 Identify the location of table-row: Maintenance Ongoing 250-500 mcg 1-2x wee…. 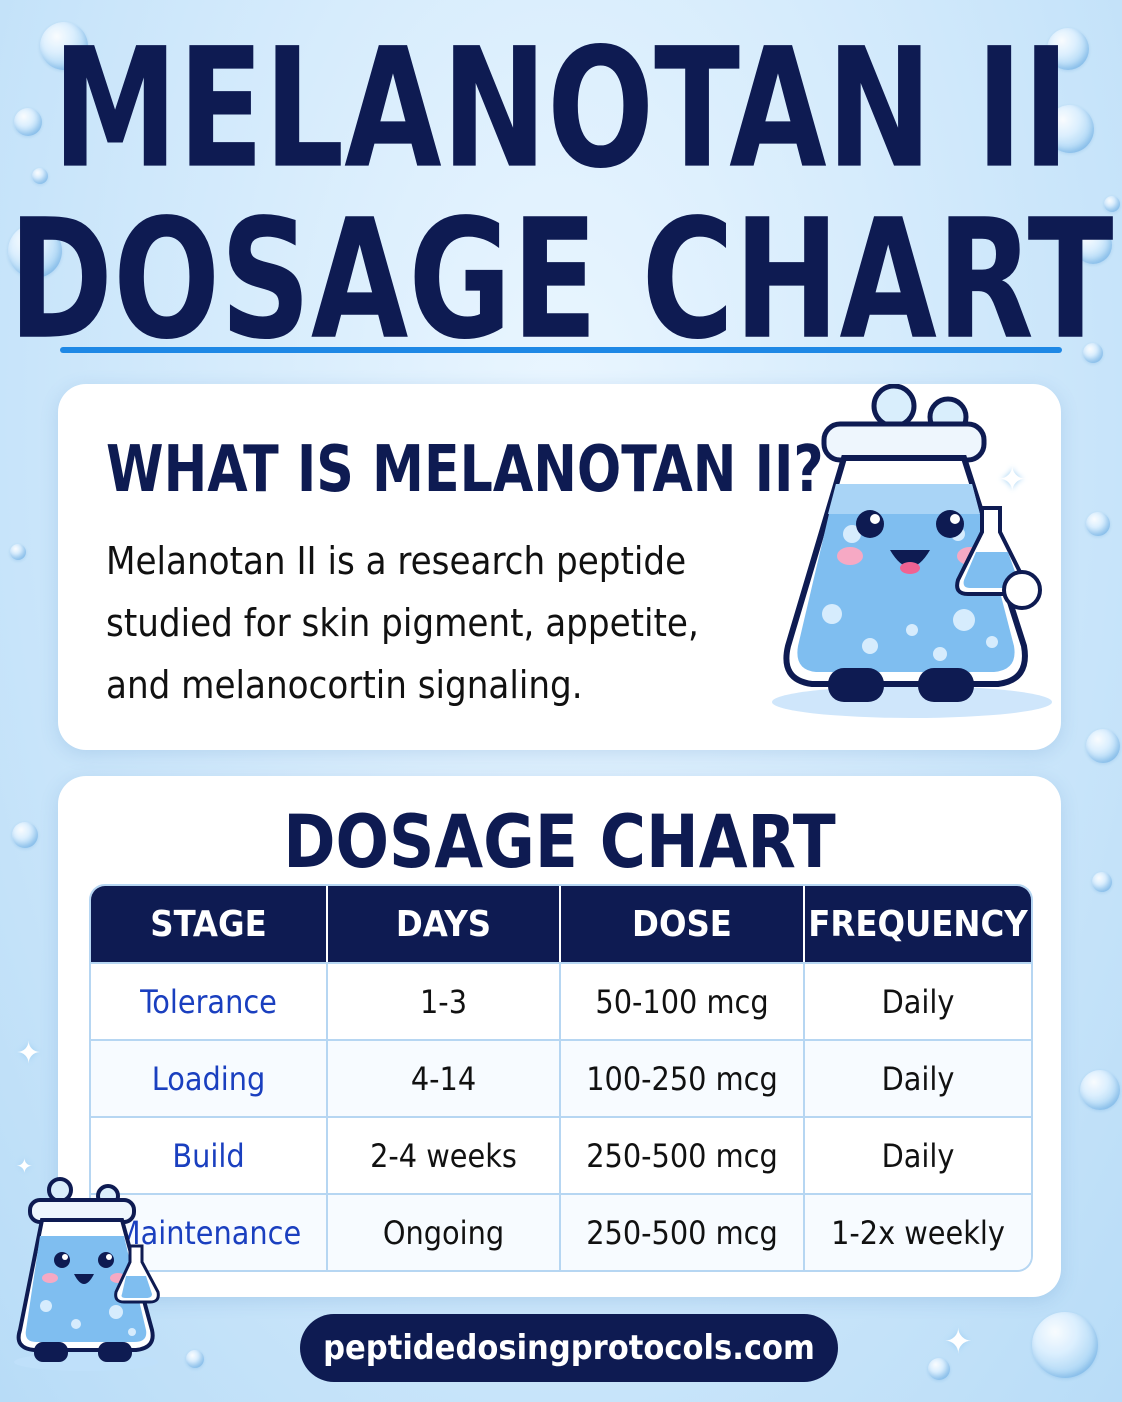
(561, 1231).